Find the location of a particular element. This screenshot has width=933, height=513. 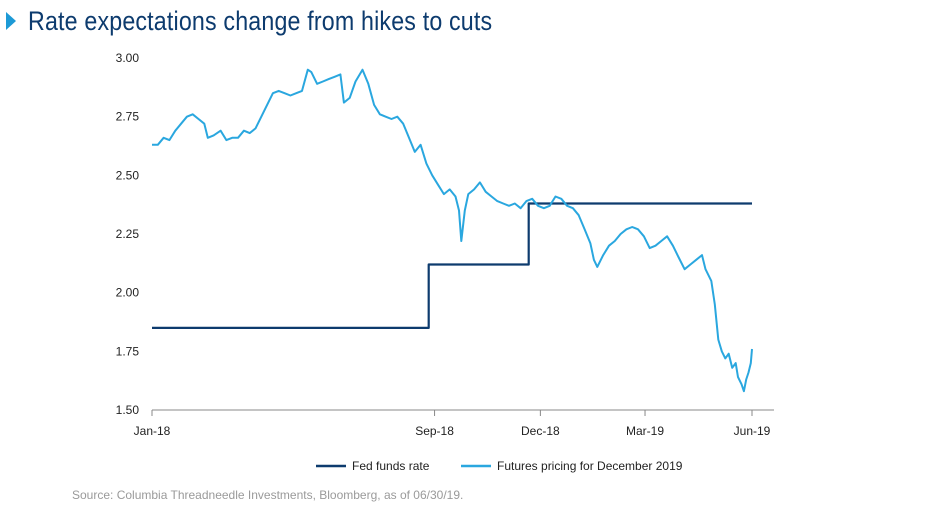

x-tick-label: Mar-19 is located at coordinates (645, 431).